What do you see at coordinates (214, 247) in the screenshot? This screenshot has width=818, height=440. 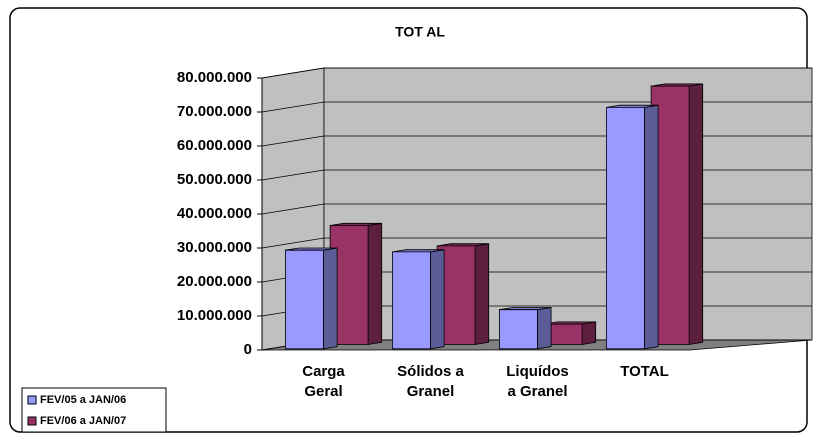 I see `y-tick-label: 30.000.000` at bounding box center [214, 247].